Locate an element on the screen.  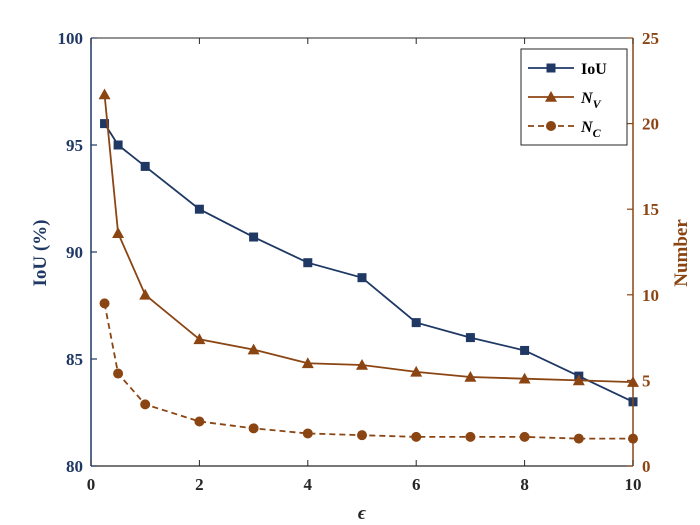
legend: IoU NV NC is located at coordinates (574, 97).